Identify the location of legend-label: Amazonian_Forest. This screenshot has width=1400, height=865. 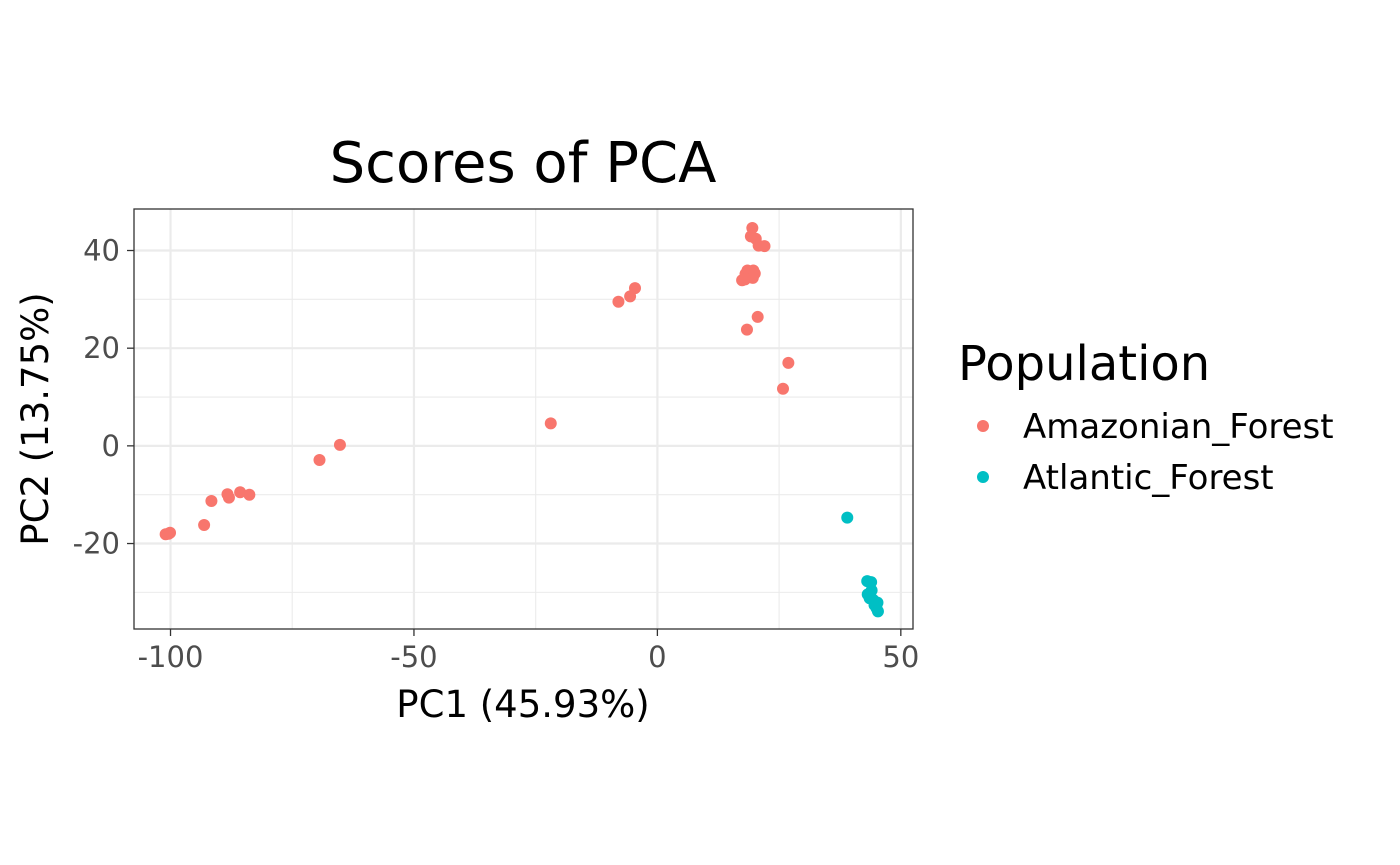
(1178, 427).